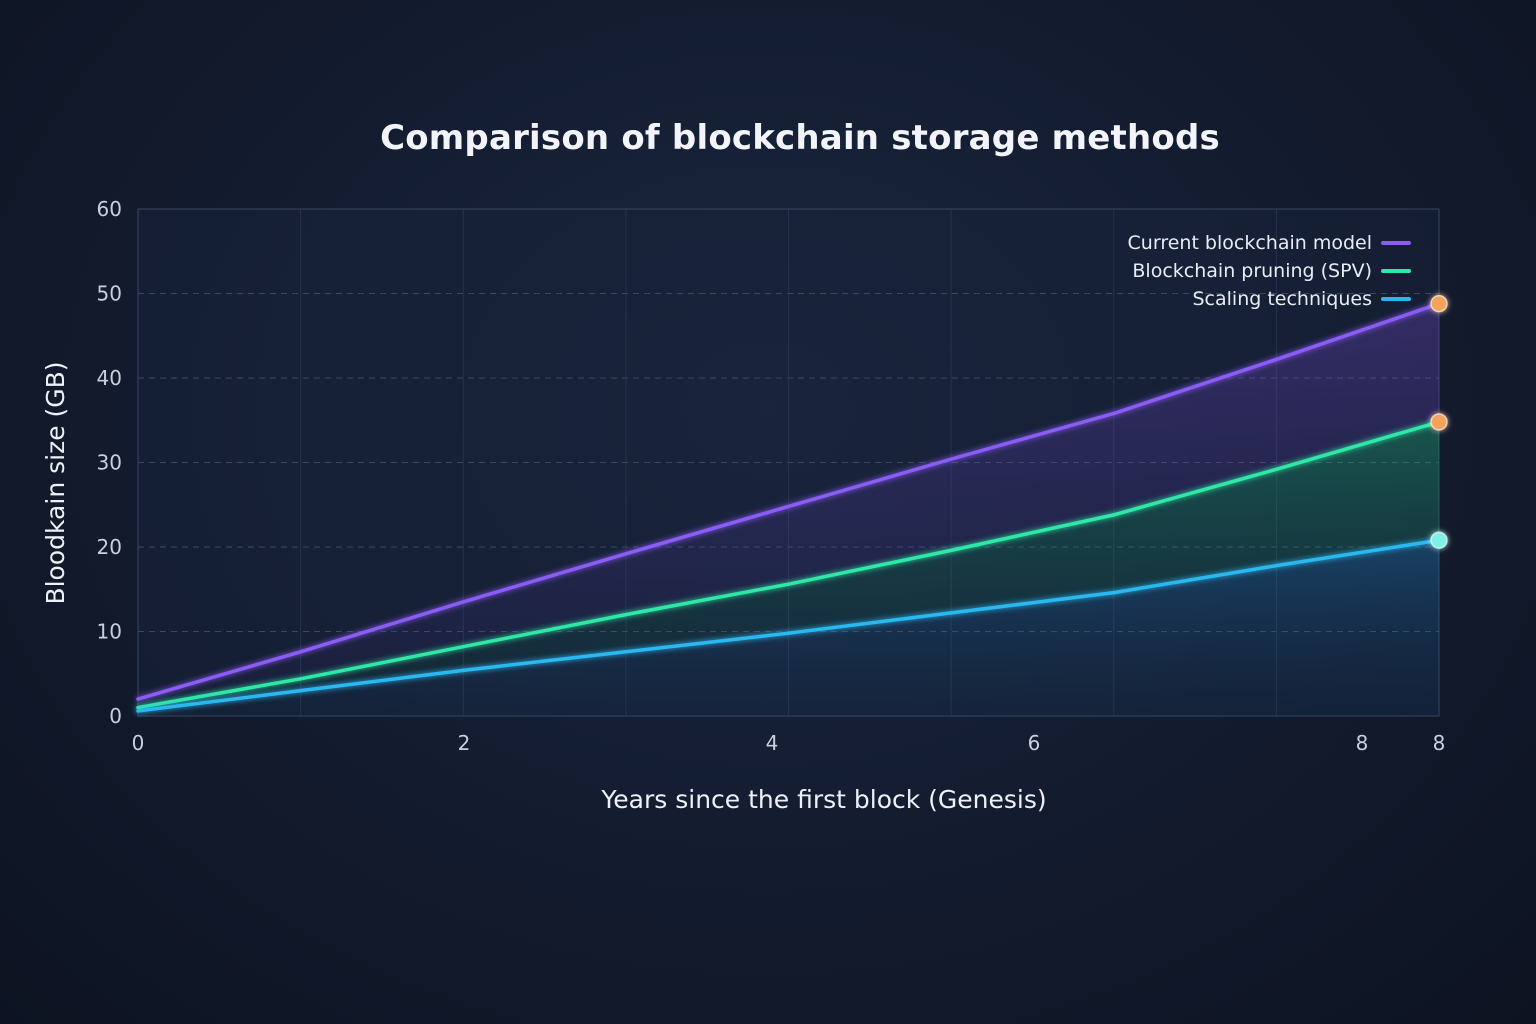  I want to click on x-tick-label: 0, so click(138, 743).